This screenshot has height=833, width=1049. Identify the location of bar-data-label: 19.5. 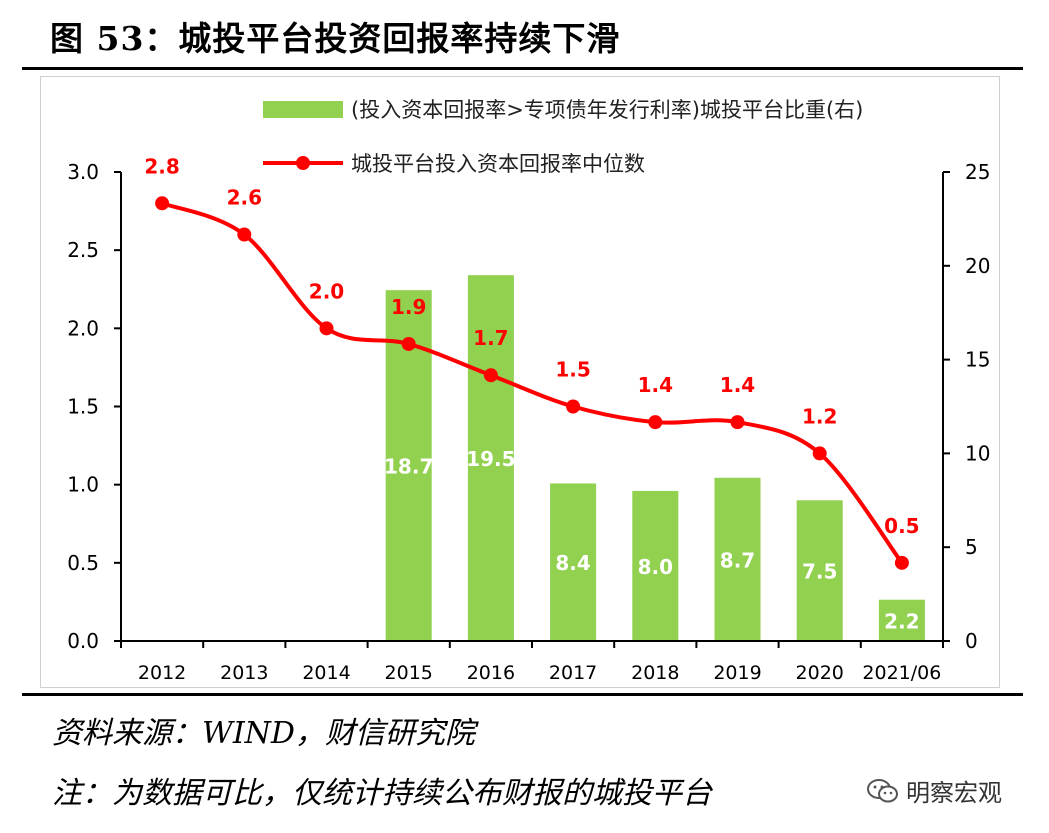
(490, 459).